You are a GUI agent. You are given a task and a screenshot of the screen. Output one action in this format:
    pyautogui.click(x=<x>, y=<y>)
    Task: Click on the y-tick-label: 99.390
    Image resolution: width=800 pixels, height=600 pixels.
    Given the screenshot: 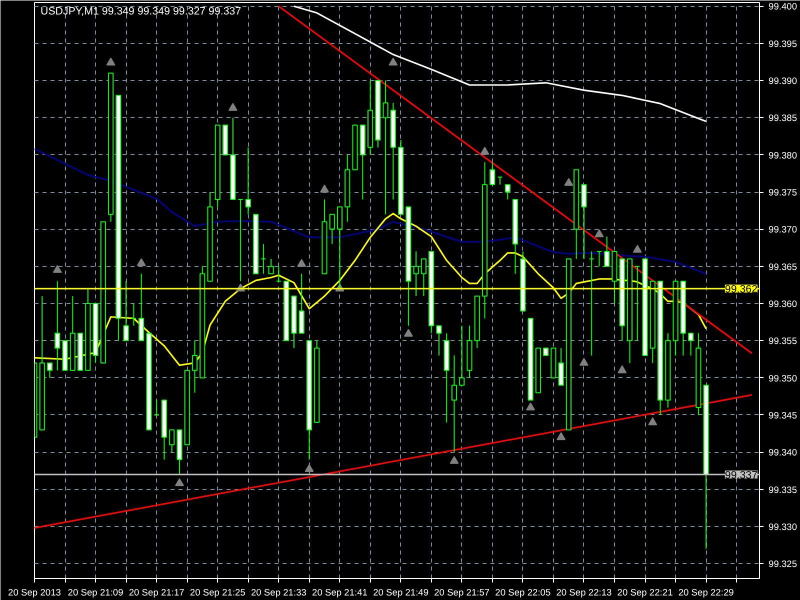 What is the action you would take?
    pyautogui.click(x=783, y=81)
    